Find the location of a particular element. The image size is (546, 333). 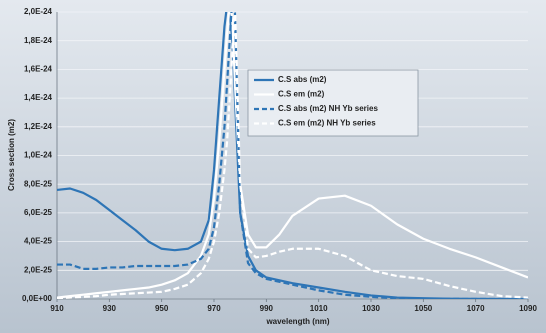

y-tick-label: 2,0E-25 is located at coordinates (38, 269).